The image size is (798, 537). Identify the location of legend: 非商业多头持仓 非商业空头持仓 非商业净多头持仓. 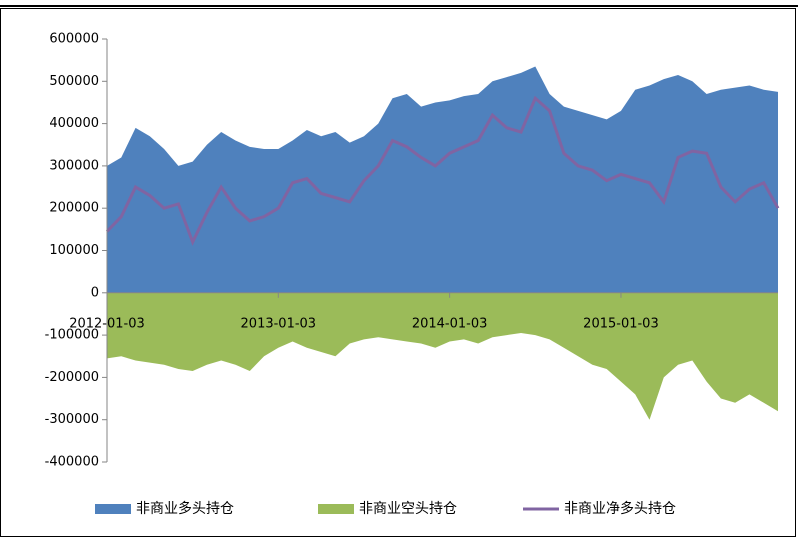
(385, 508).